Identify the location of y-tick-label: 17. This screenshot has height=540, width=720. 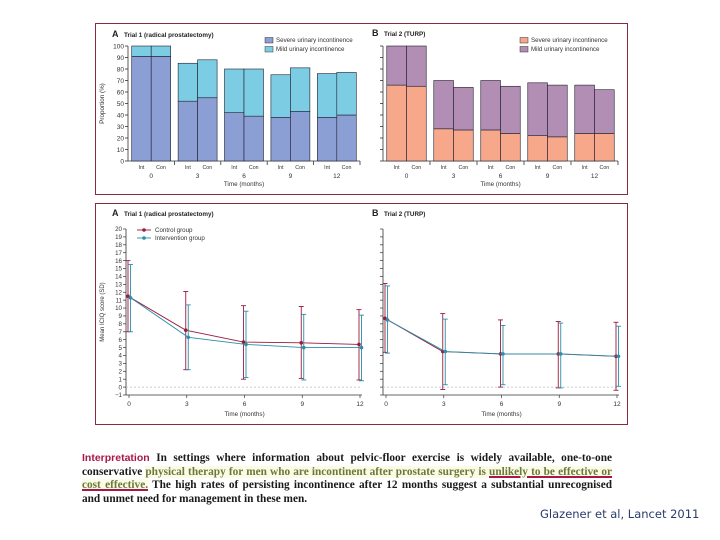
(118, 253).